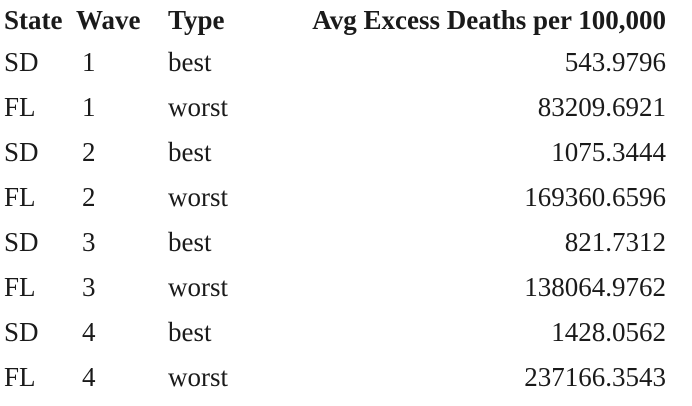  I want to click on table-row: SD 2 best 1075.3444, so click(335, 152).